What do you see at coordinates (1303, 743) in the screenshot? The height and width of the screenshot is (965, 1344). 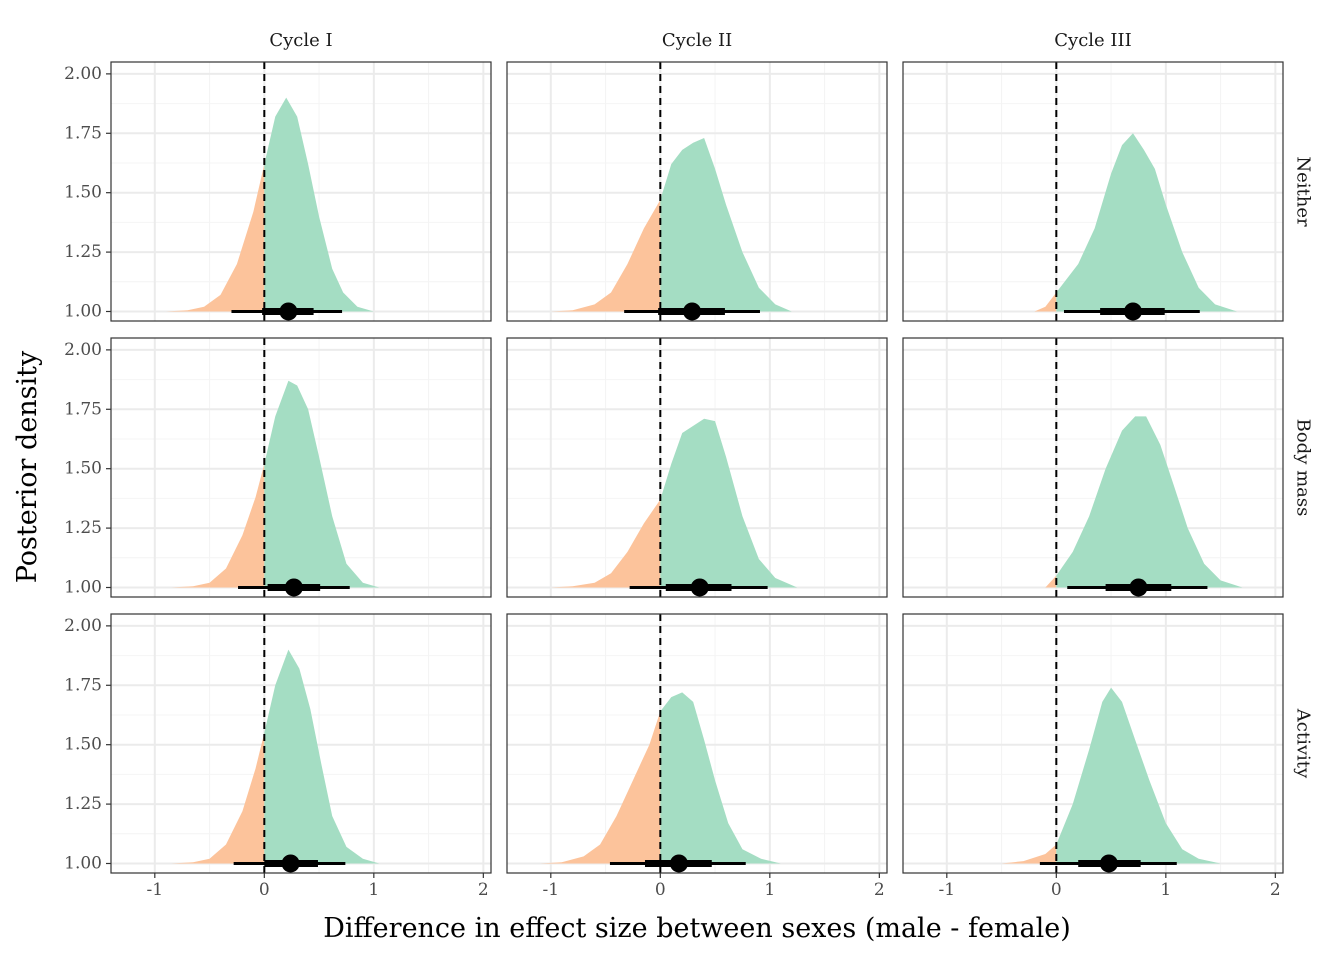 I see `row-strip-label: Activity` at bounding box center [1303, 743].